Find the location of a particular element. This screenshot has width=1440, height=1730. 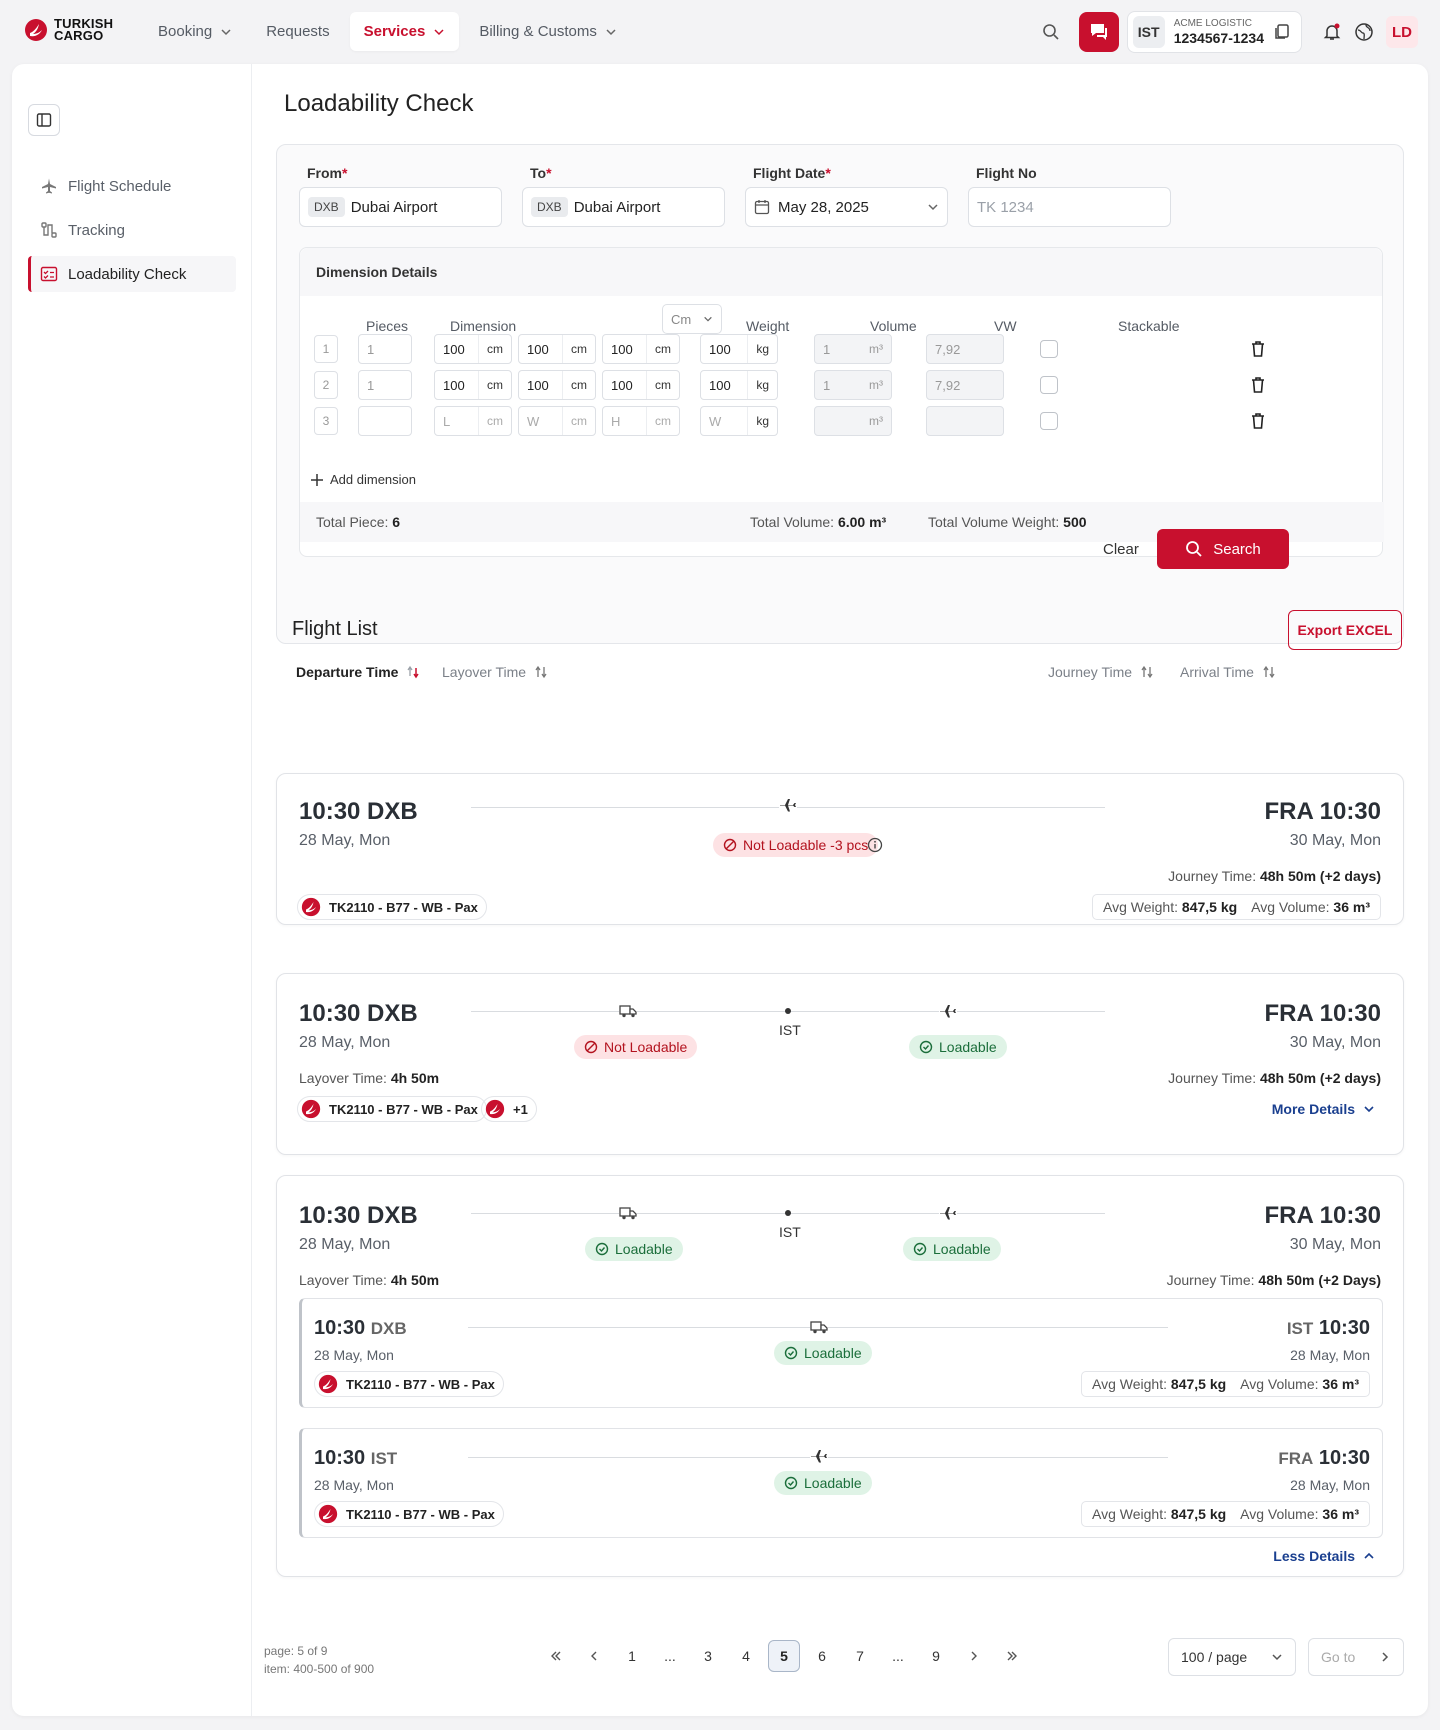

volume-field: m³ is located at coordinates (853, 421).